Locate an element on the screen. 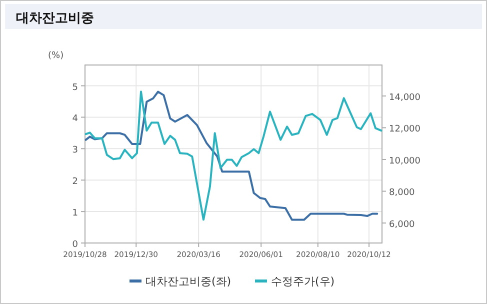  y-tick-label: 3 is located at coordinates (75, 151).